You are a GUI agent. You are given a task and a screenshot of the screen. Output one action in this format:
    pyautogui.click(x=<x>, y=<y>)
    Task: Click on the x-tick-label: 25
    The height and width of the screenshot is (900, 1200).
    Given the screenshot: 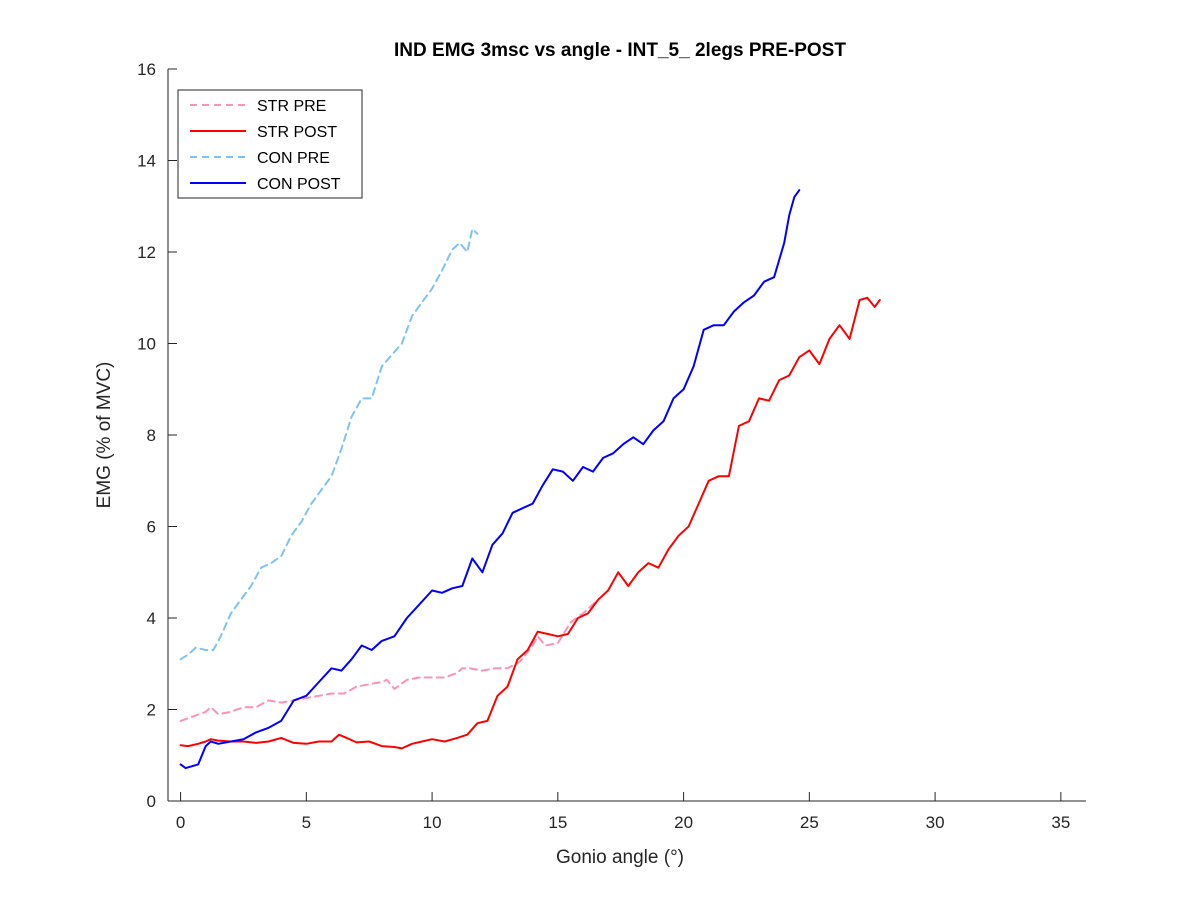 What is the action you would take?
    pyautogui.click(x=809, y=822)
    